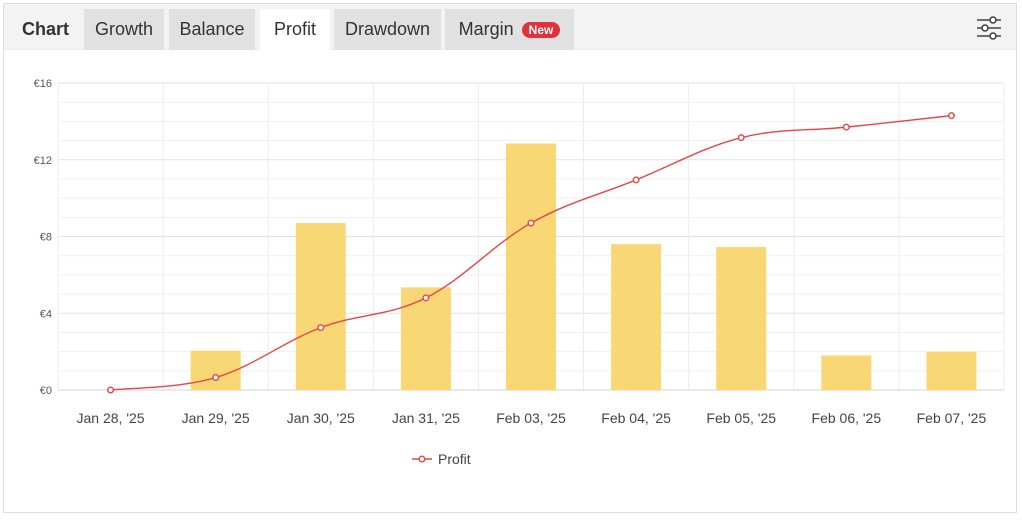  I want to click on tab-drawdown: Drawdown, so click(387, 29).